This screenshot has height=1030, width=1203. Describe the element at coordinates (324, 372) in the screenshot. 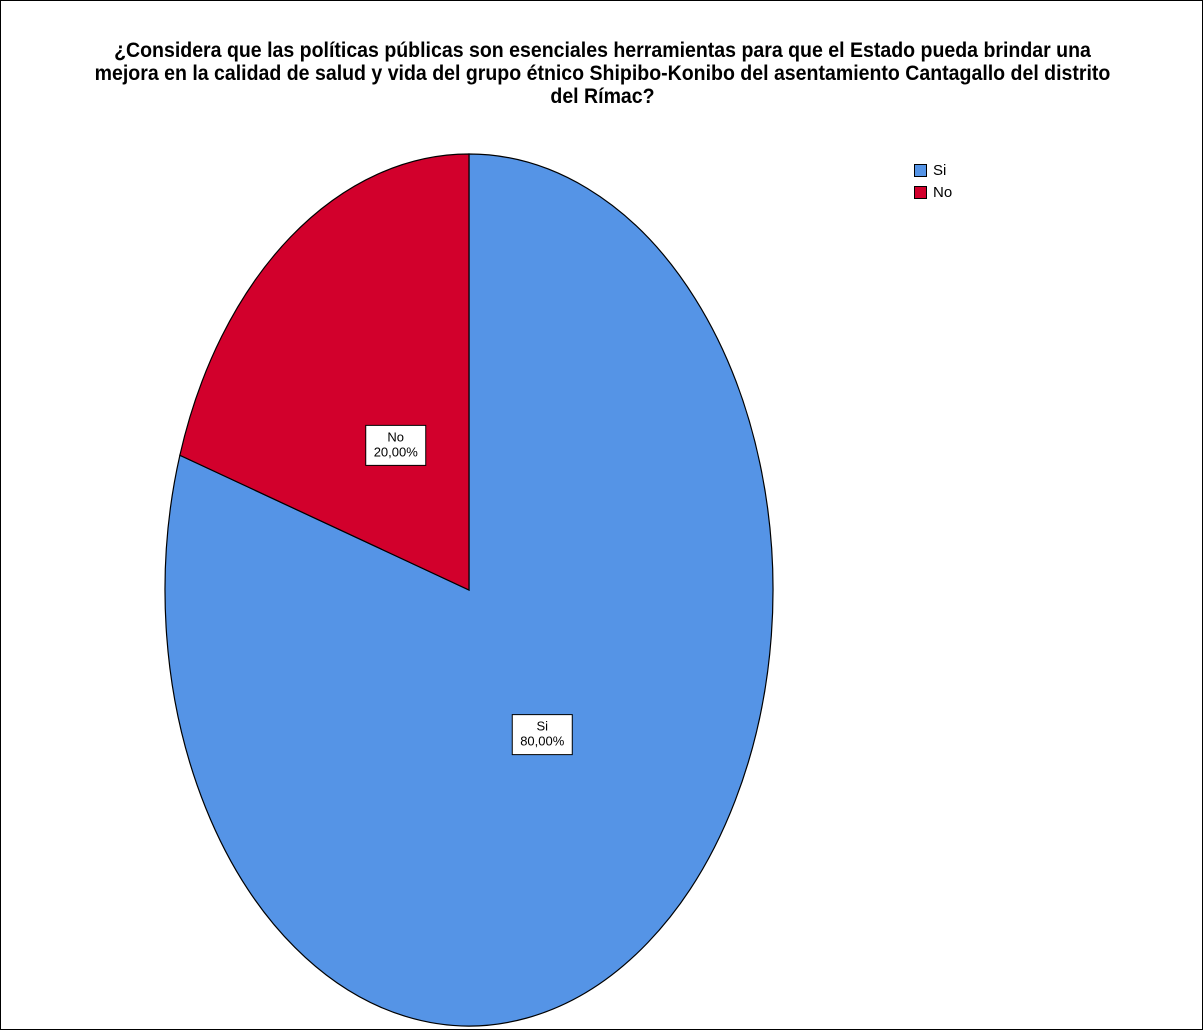

I see `pie-slice-no` at that location.